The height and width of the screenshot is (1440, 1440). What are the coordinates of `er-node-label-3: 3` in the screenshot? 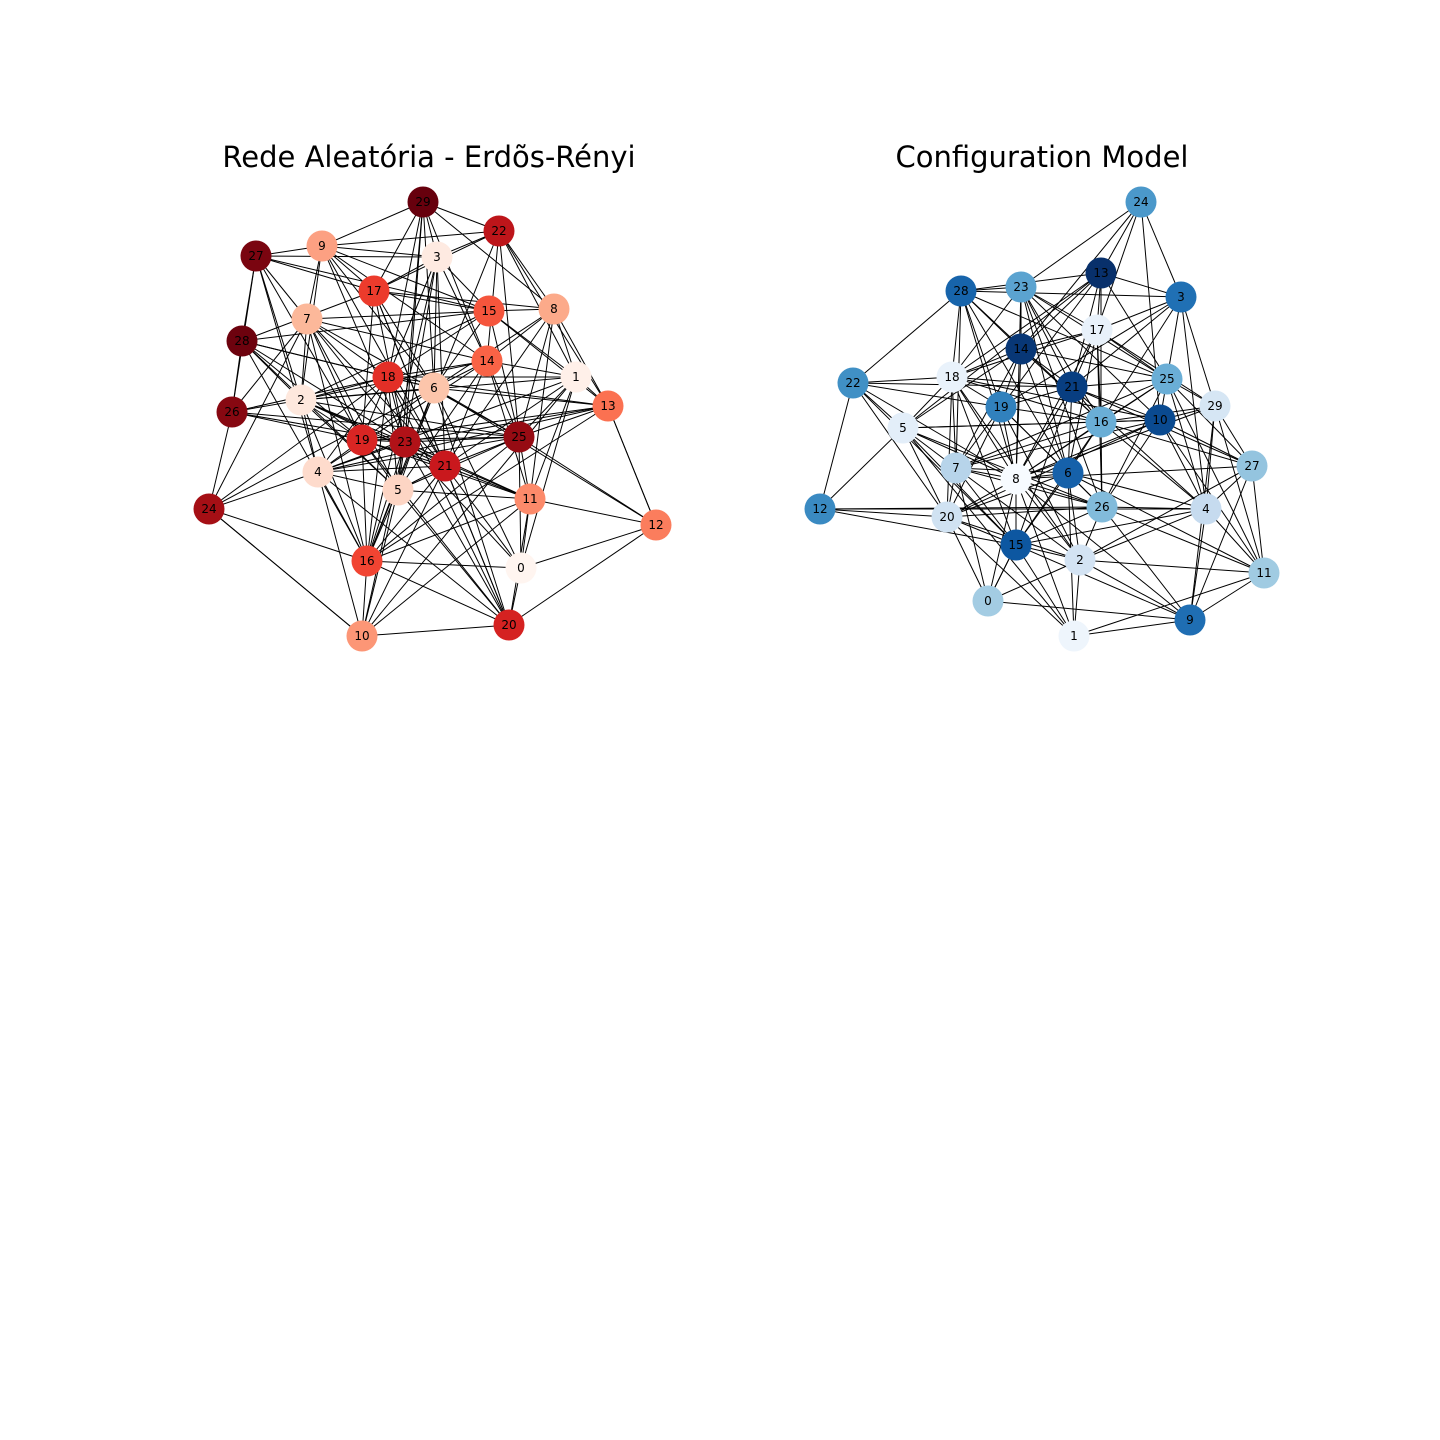 It's located at (437, 257).